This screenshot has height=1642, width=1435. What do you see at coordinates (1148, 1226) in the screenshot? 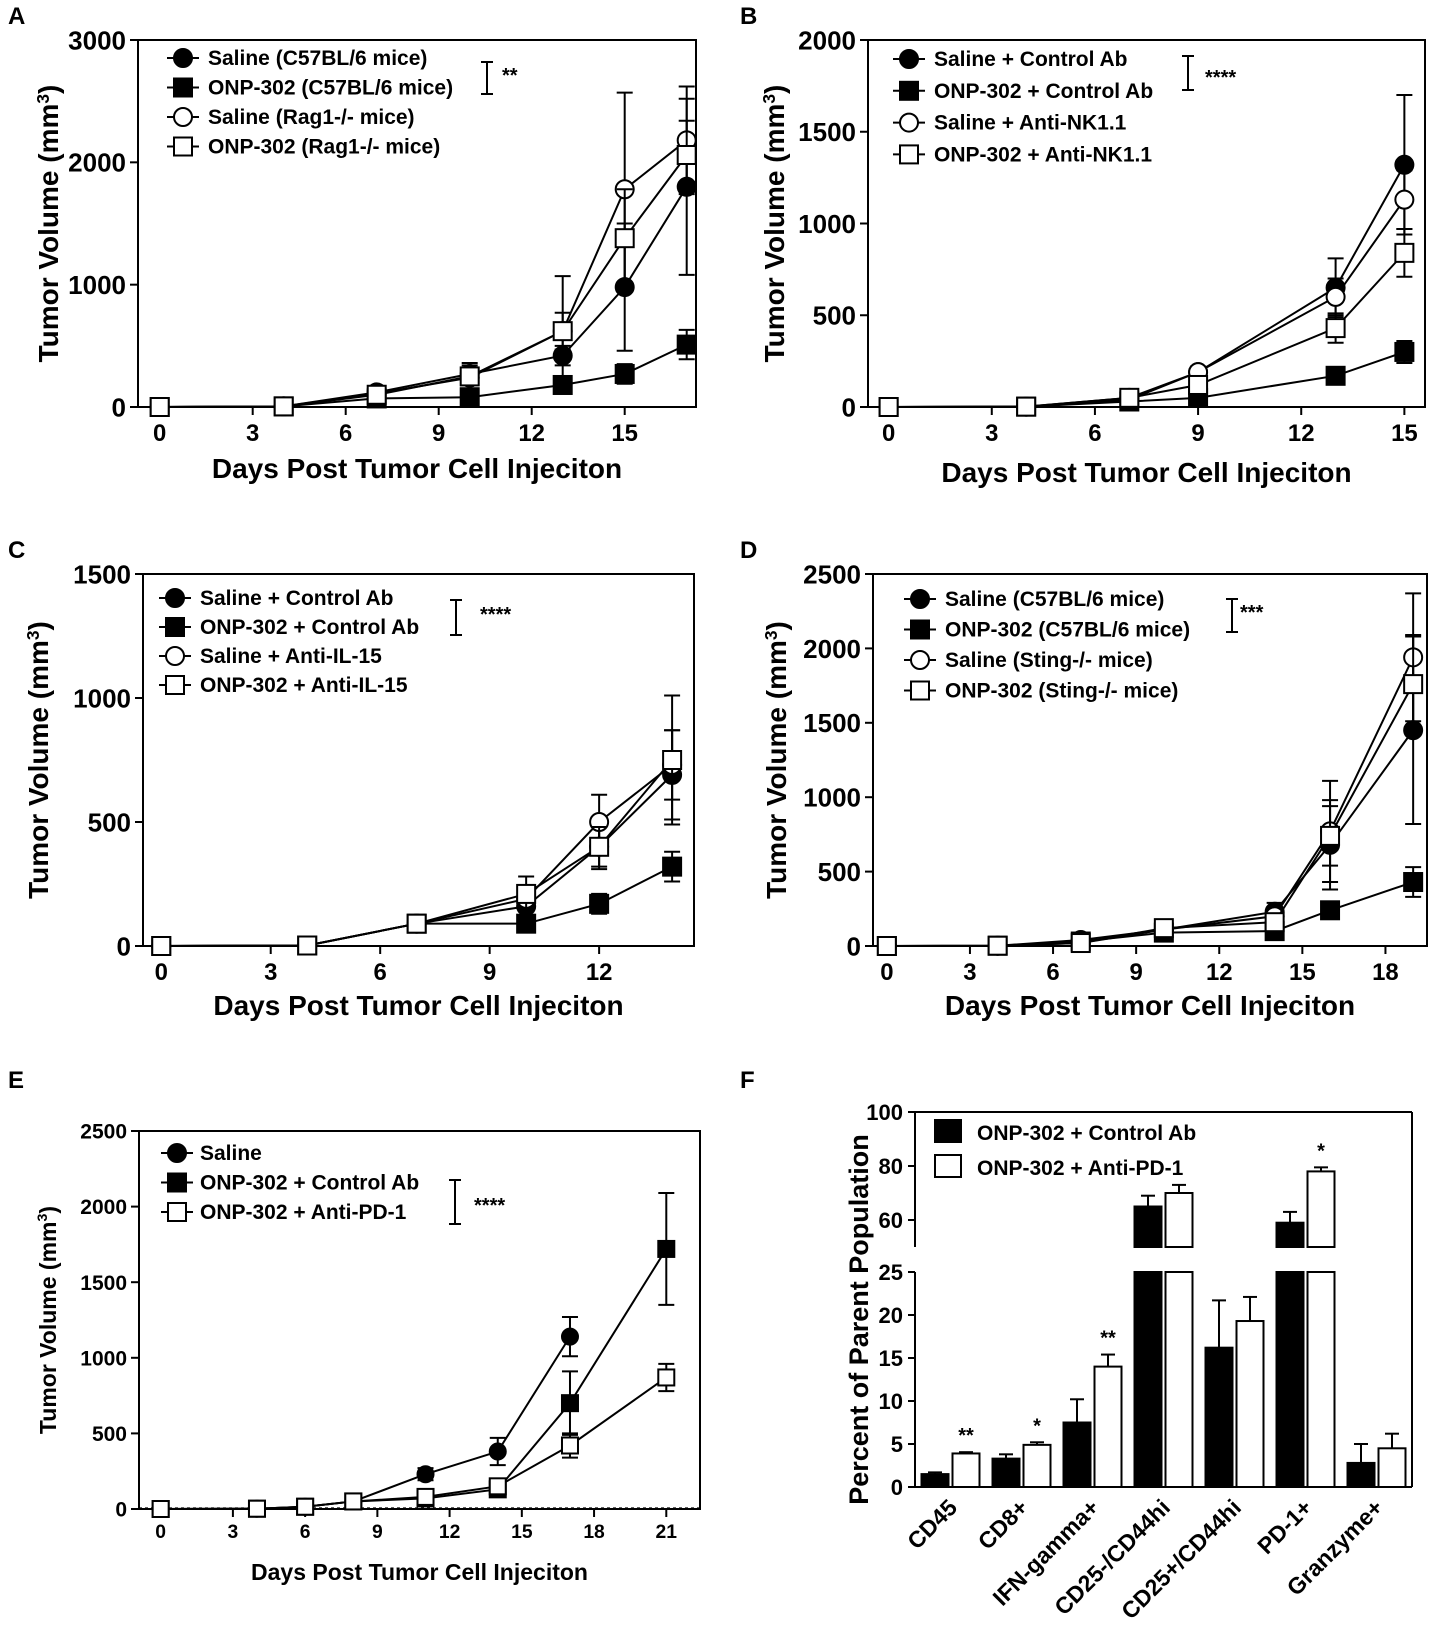
I see `bar-upper-segment` at bounding box center [1148, 1226].